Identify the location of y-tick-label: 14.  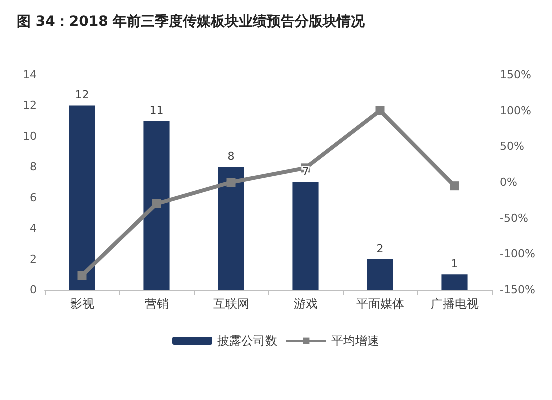
(30, 75).